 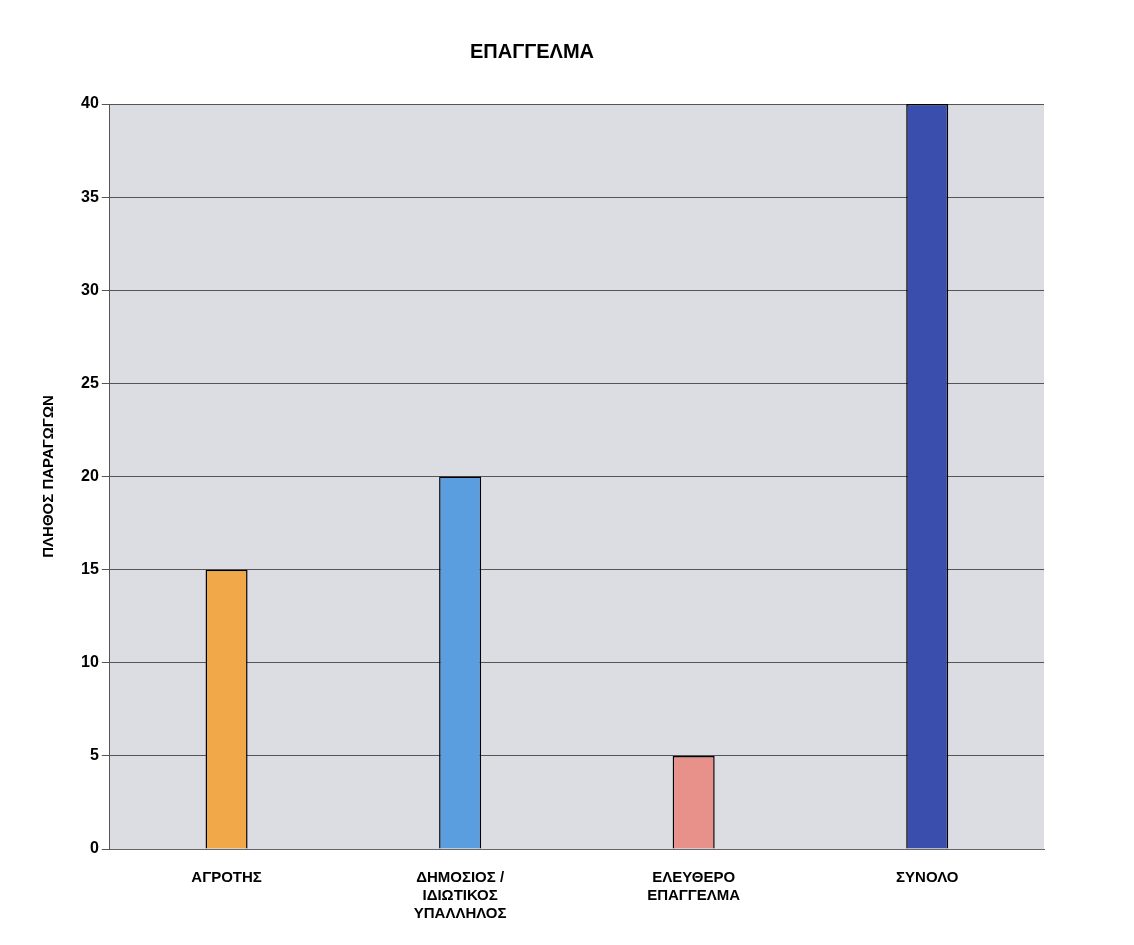 I want to click on y-tick-label: 30, so click(x=90, y=289).